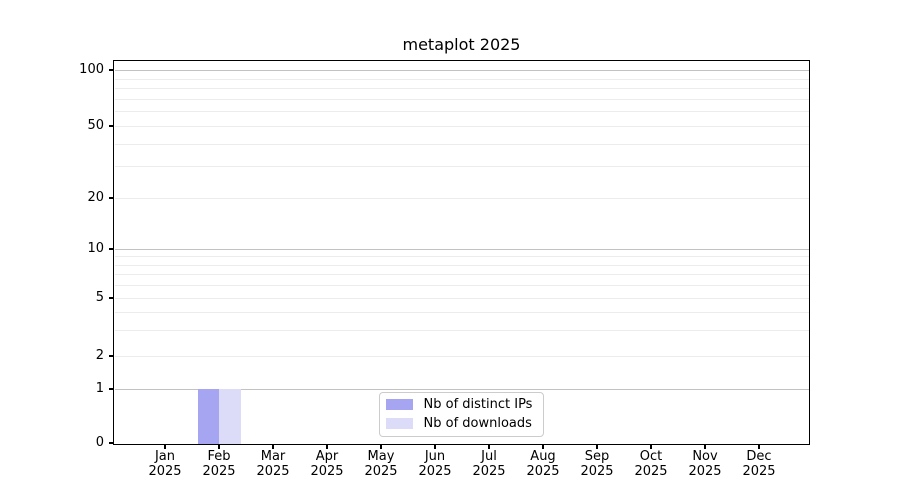 This screenshot has width=900, height=500. I want to click on x-tick-label: Jan 2025, so click(165, 464).